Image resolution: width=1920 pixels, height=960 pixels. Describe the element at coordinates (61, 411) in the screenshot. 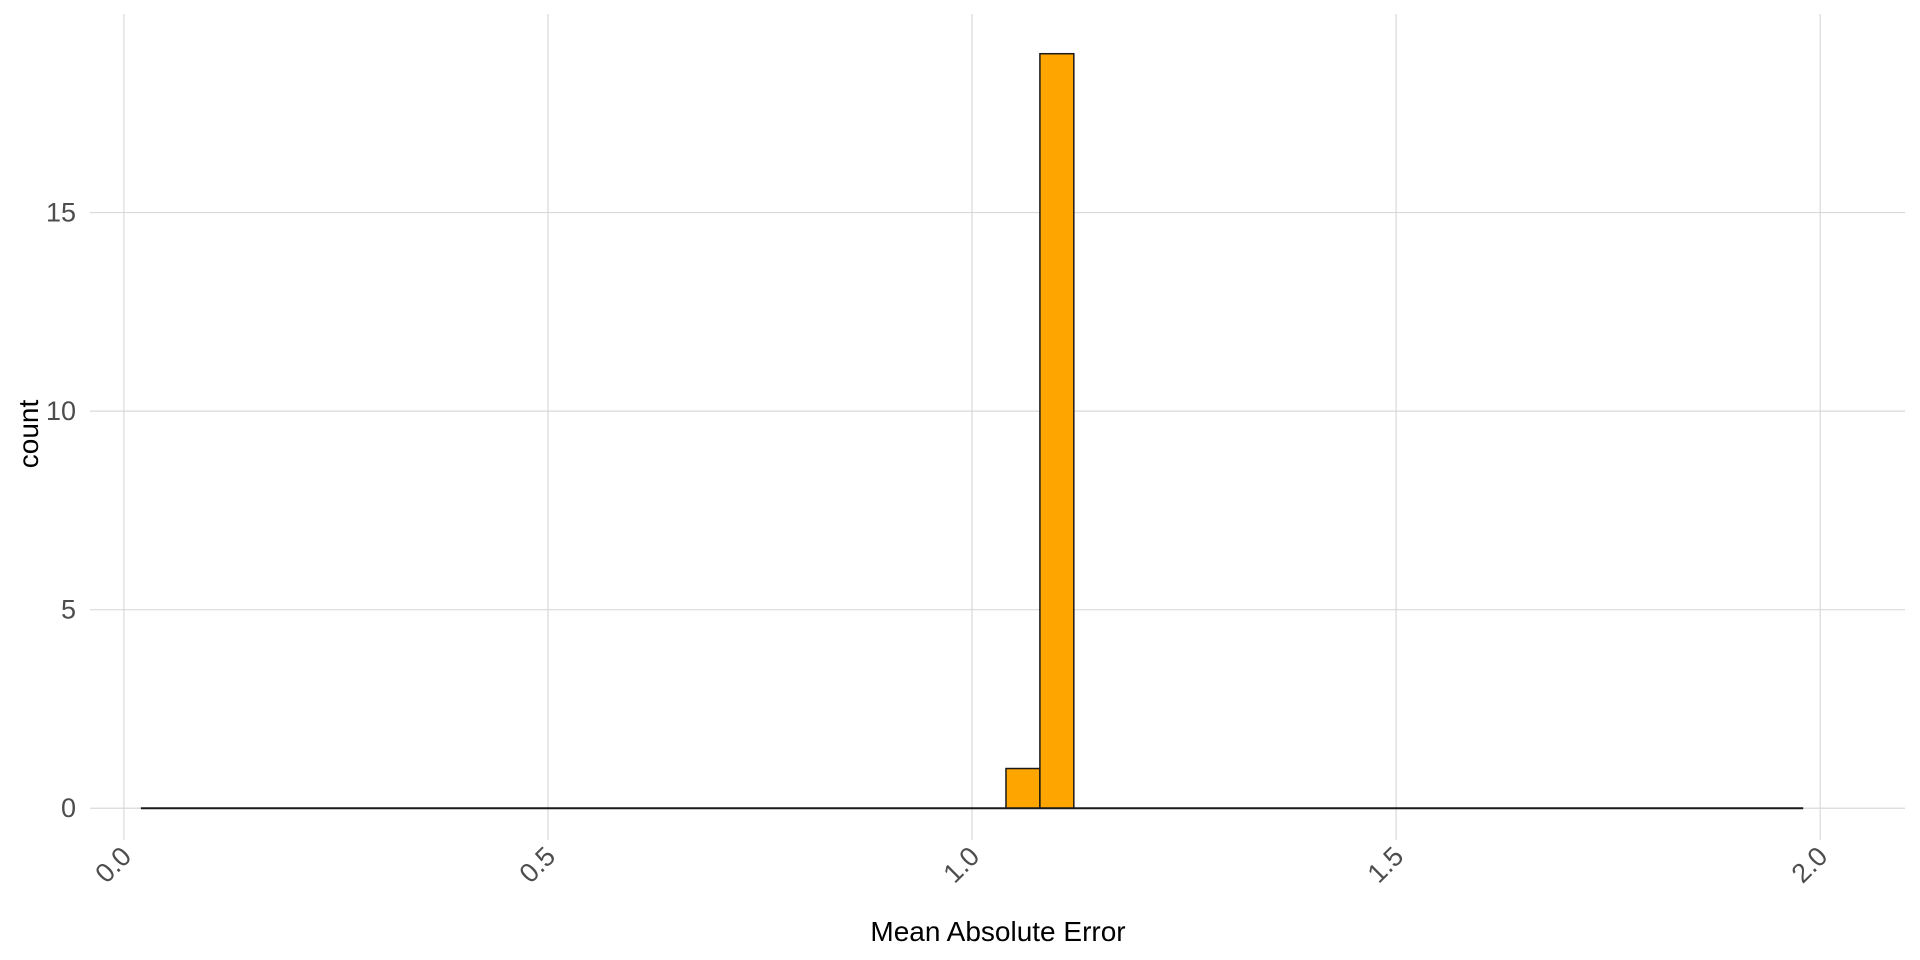

I see `y-tick-label: 10` at that location.